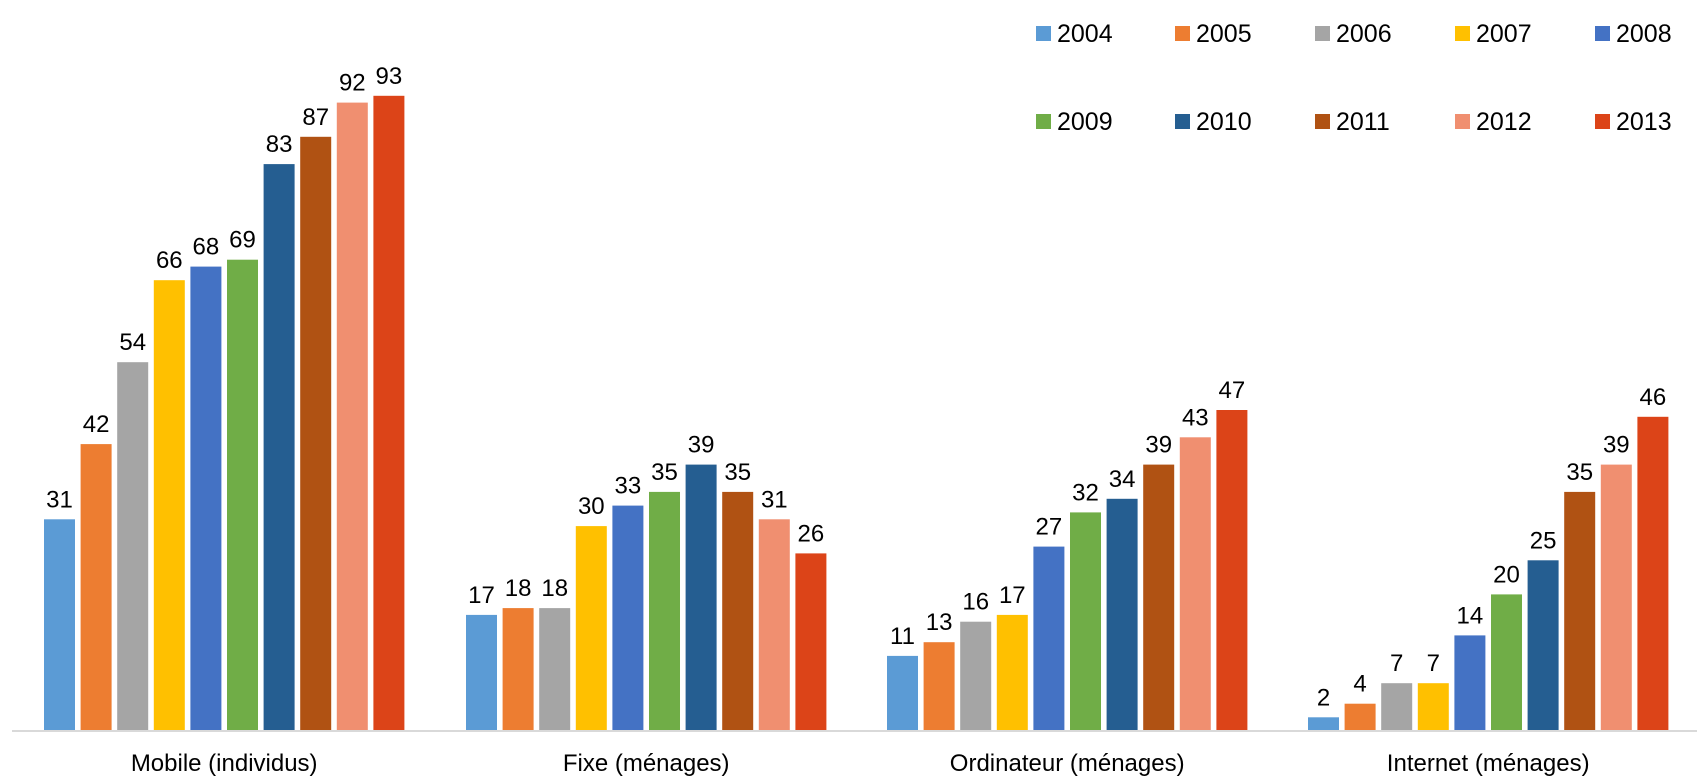 The width and height of the screenshot is (1697, 781). I want to click on data-label-2009-4: 20, so click(1506, 574).